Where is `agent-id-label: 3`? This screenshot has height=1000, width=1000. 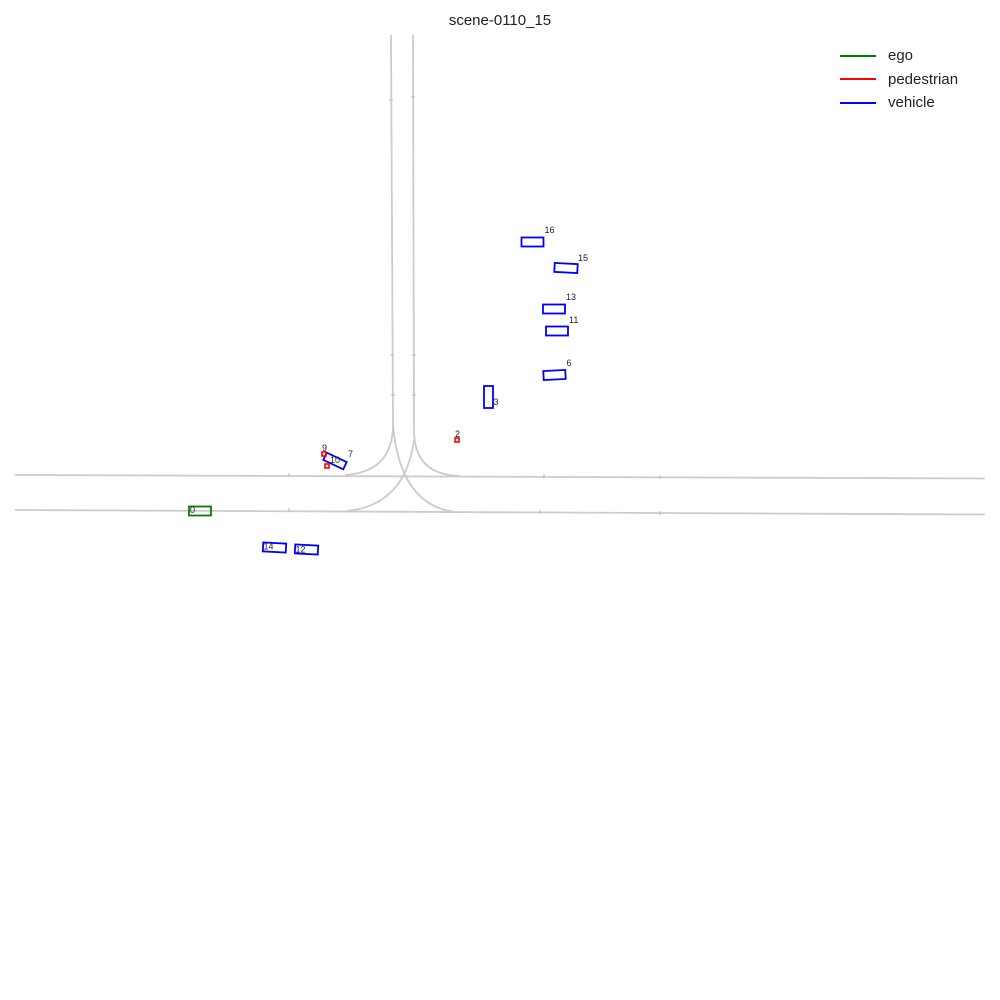 agent-id-label: 3 is located at coordinates (496, 402).